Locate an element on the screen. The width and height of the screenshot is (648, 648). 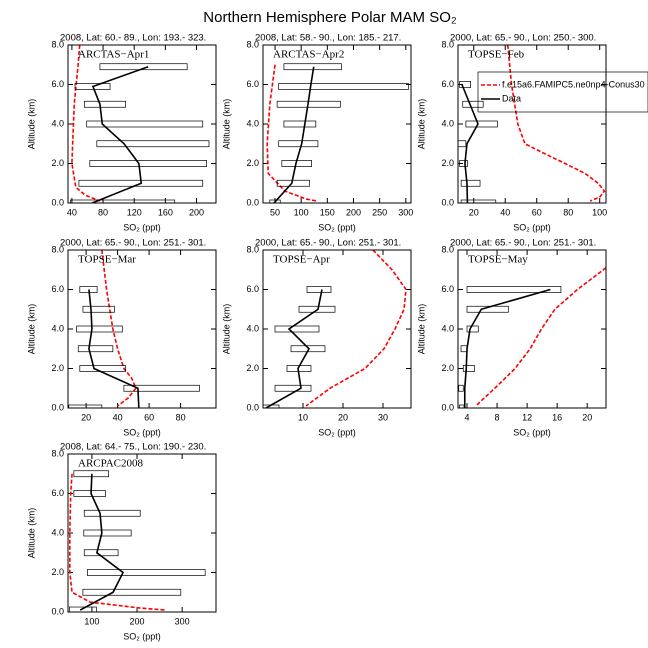
panel-label: ARCTAS−Apr2 is located at coordinates (308, 55).